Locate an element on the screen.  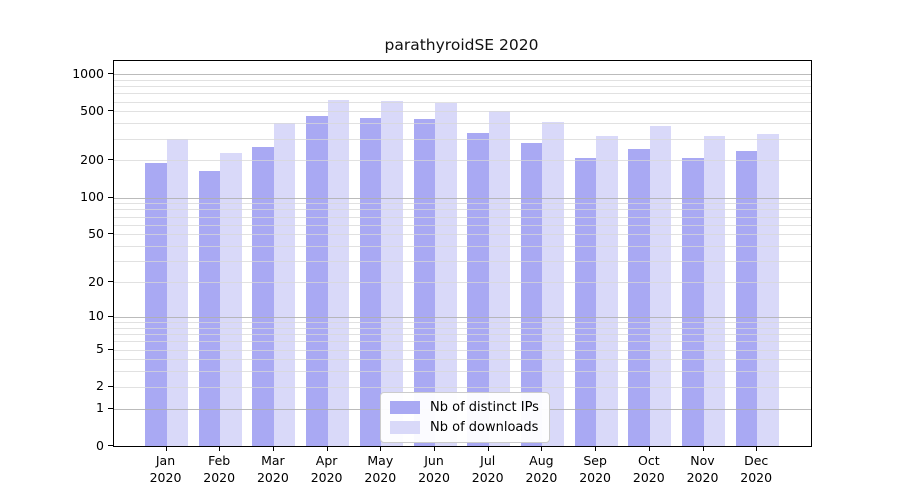
y-tick-label: 10 is located at coordinates (96, 316).